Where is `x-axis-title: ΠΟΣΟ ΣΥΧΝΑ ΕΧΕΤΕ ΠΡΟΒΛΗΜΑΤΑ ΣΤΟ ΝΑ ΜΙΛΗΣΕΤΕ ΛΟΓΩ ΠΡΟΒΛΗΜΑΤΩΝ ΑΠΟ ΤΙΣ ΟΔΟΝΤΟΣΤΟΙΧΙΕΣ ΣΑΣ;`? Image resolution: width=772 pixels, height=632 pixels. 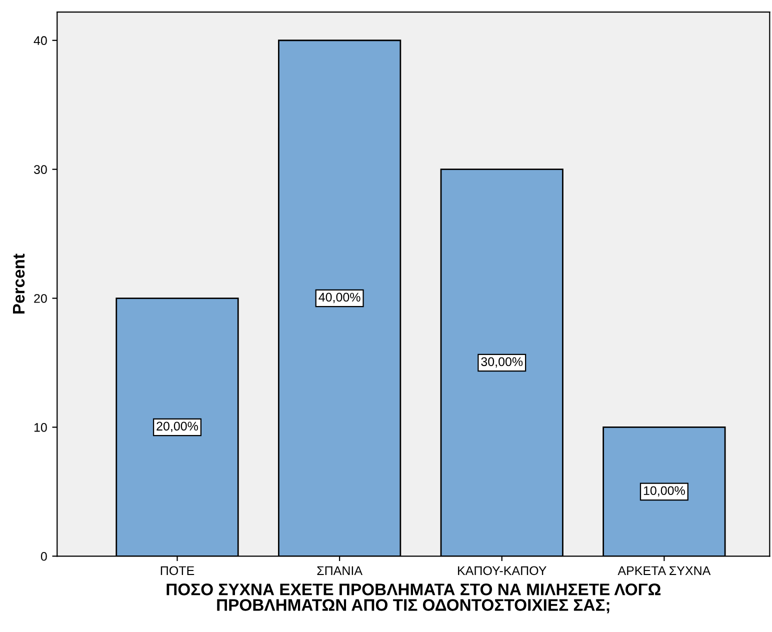
x-axis-title: ΠΟΣΟ ΣΥΧΝΑ ΕΧΕΤΕ ΠΡΟΒΛΗΜΑΤΑ ΣΤΟ ΝΑ ΜΙΛΗΣΕΤΕ ΛΟΓΩ ΠΡΟΒΛΗΜΑΤΩΝ ΑΠΟ ΤΙΣ ΟΔΟΝΤΟΣΤΟΙΧΙΕΣ ΣΑΣ; is located at coordinates (413, 599).